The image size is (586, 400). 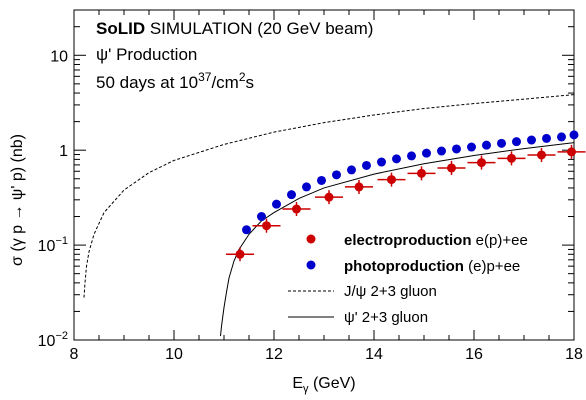 What do you see at coordinates (332, 383) in the screenshot?
I see `x-axis-label-unit: (GeV)` at bounding box center [332, 383].